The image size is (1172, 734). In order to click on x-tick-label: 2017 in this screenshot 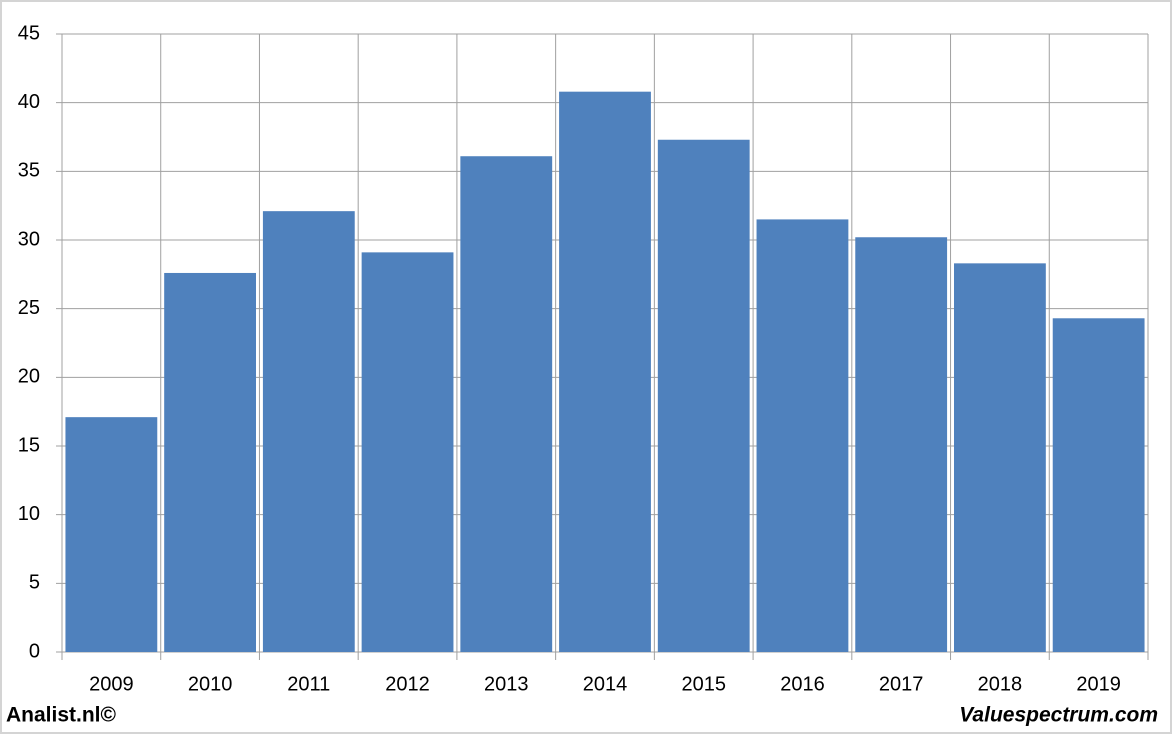, I will do `click(901, 684)`.